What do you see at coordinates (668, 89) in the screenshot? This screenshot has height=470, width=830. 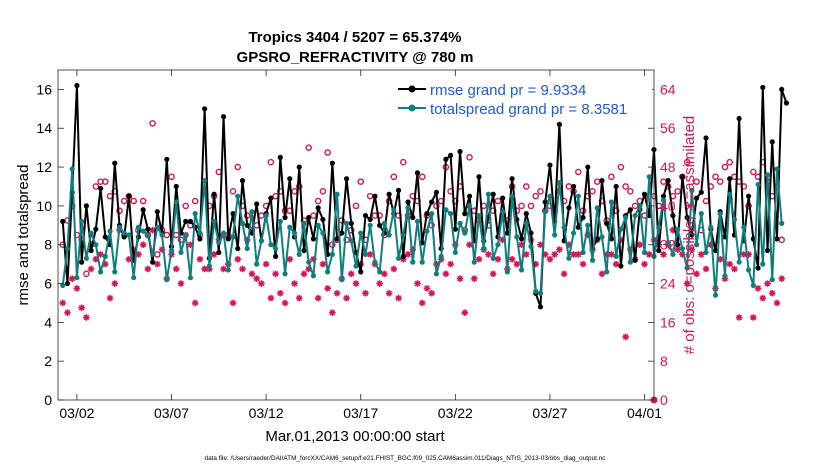 I see `y-right-tick-label: 64` at bounding box center [668, 89].